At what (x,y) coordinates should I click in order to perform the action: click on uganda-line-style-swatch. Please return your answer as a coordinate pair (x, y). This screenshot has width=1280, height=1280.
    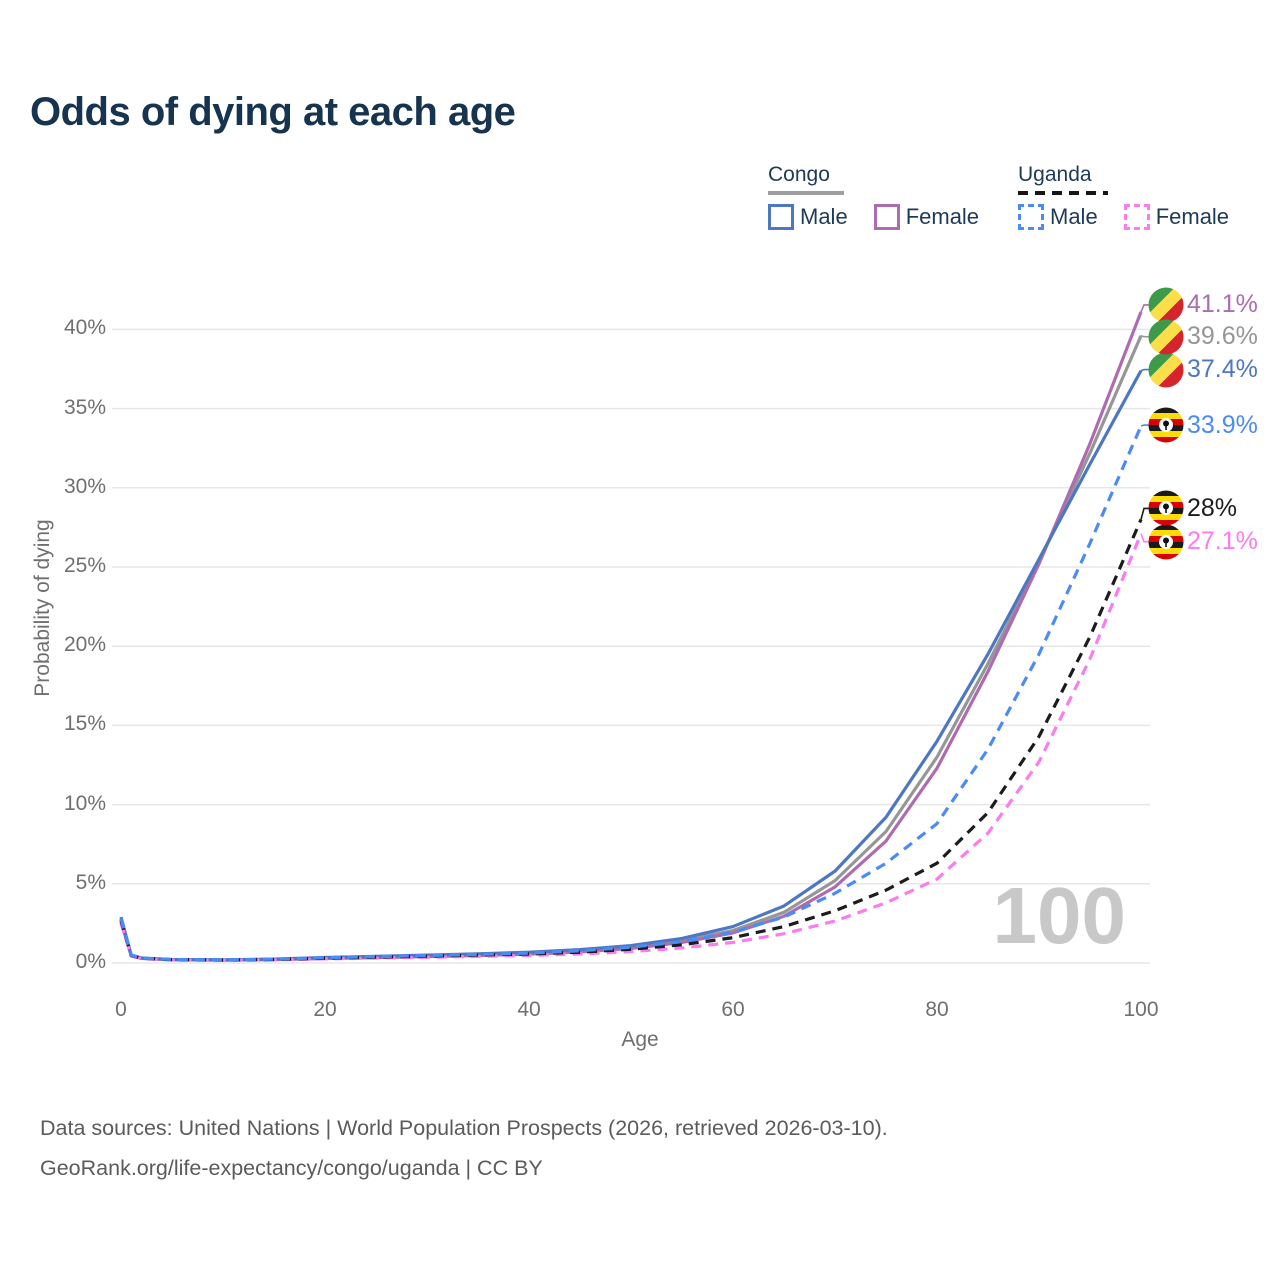
    Looking at the image, I should click on (1063, 193).